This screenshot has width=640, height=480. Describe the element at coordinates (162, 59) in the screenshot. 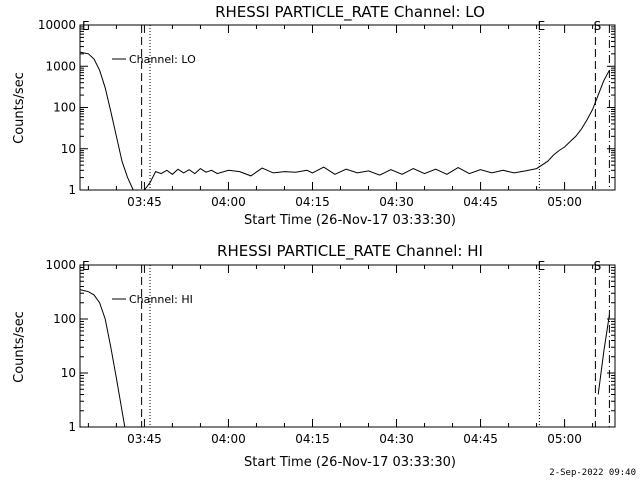

I see `legend-entry: Channel: LO` at that location.